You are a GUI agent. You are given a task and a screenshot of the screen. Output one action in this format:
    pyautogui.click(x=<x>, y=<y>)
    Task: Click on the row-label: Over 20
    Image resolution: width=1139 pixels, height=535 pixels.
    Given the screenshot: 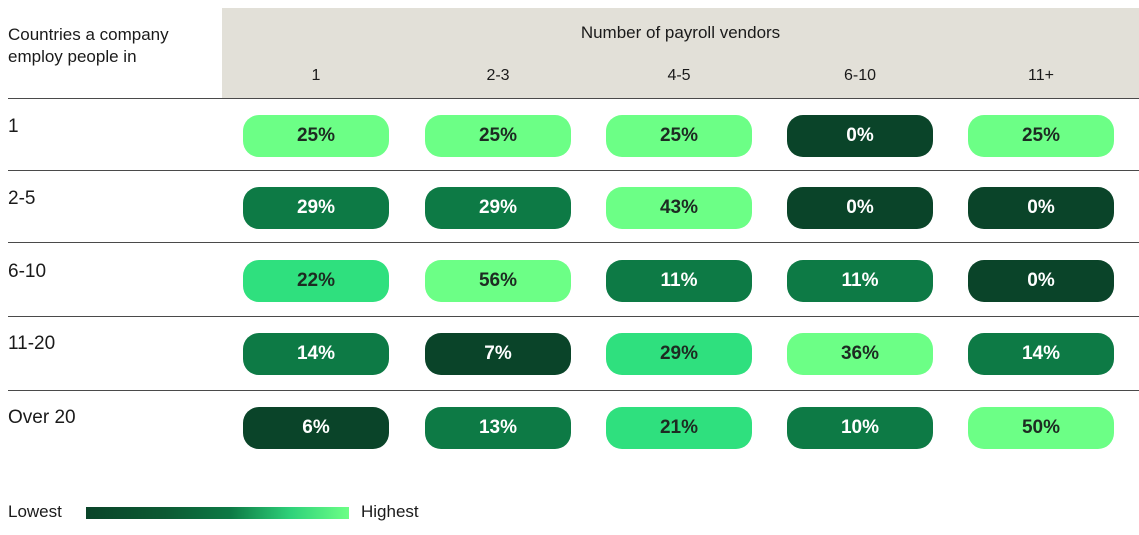 What is the action you would take?
    pyautogui.click(x=42, y=417)
    